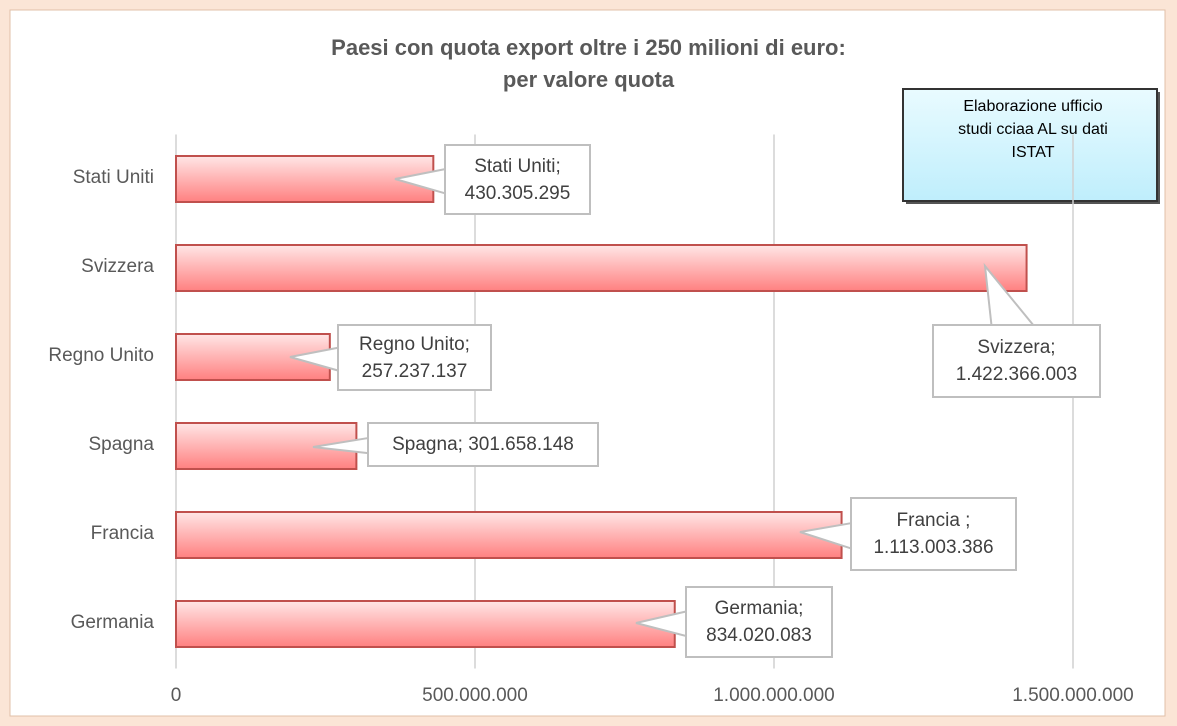 The image size is (1177, 726). What do you see at coordinates (759, 622) in the screenshot?
I see `data-label: Germania; 834.020.083` at bounding box center [759, 622].